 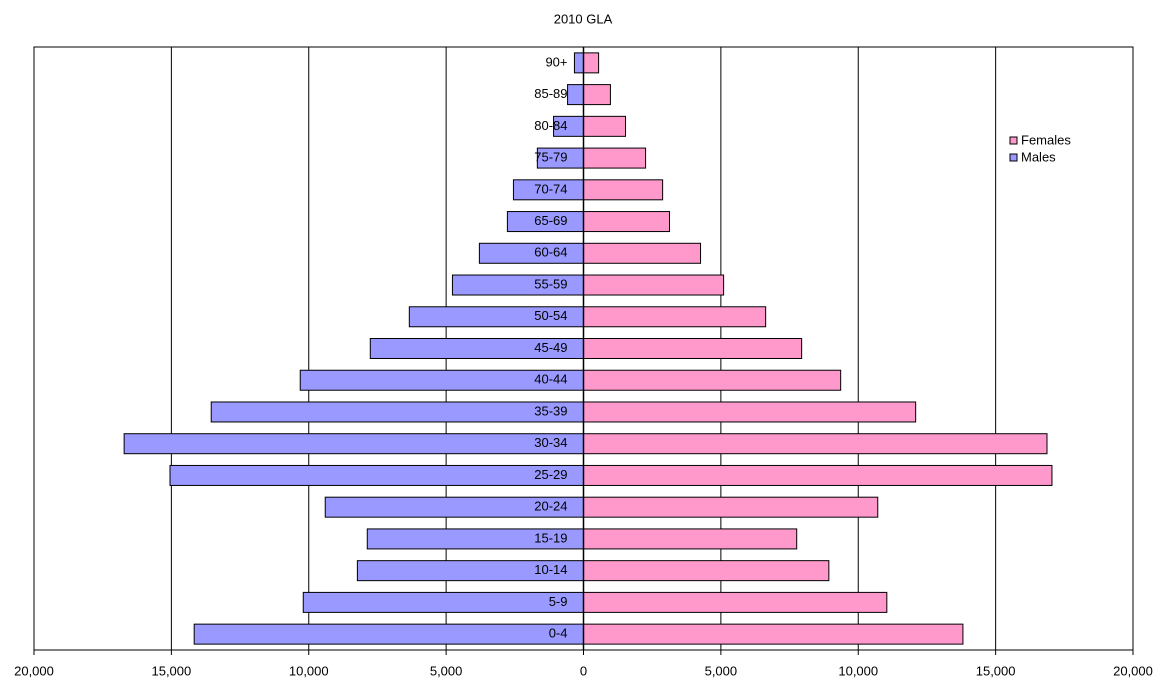 I want to click on category-label: 55-59, so click(x=550, y=283).